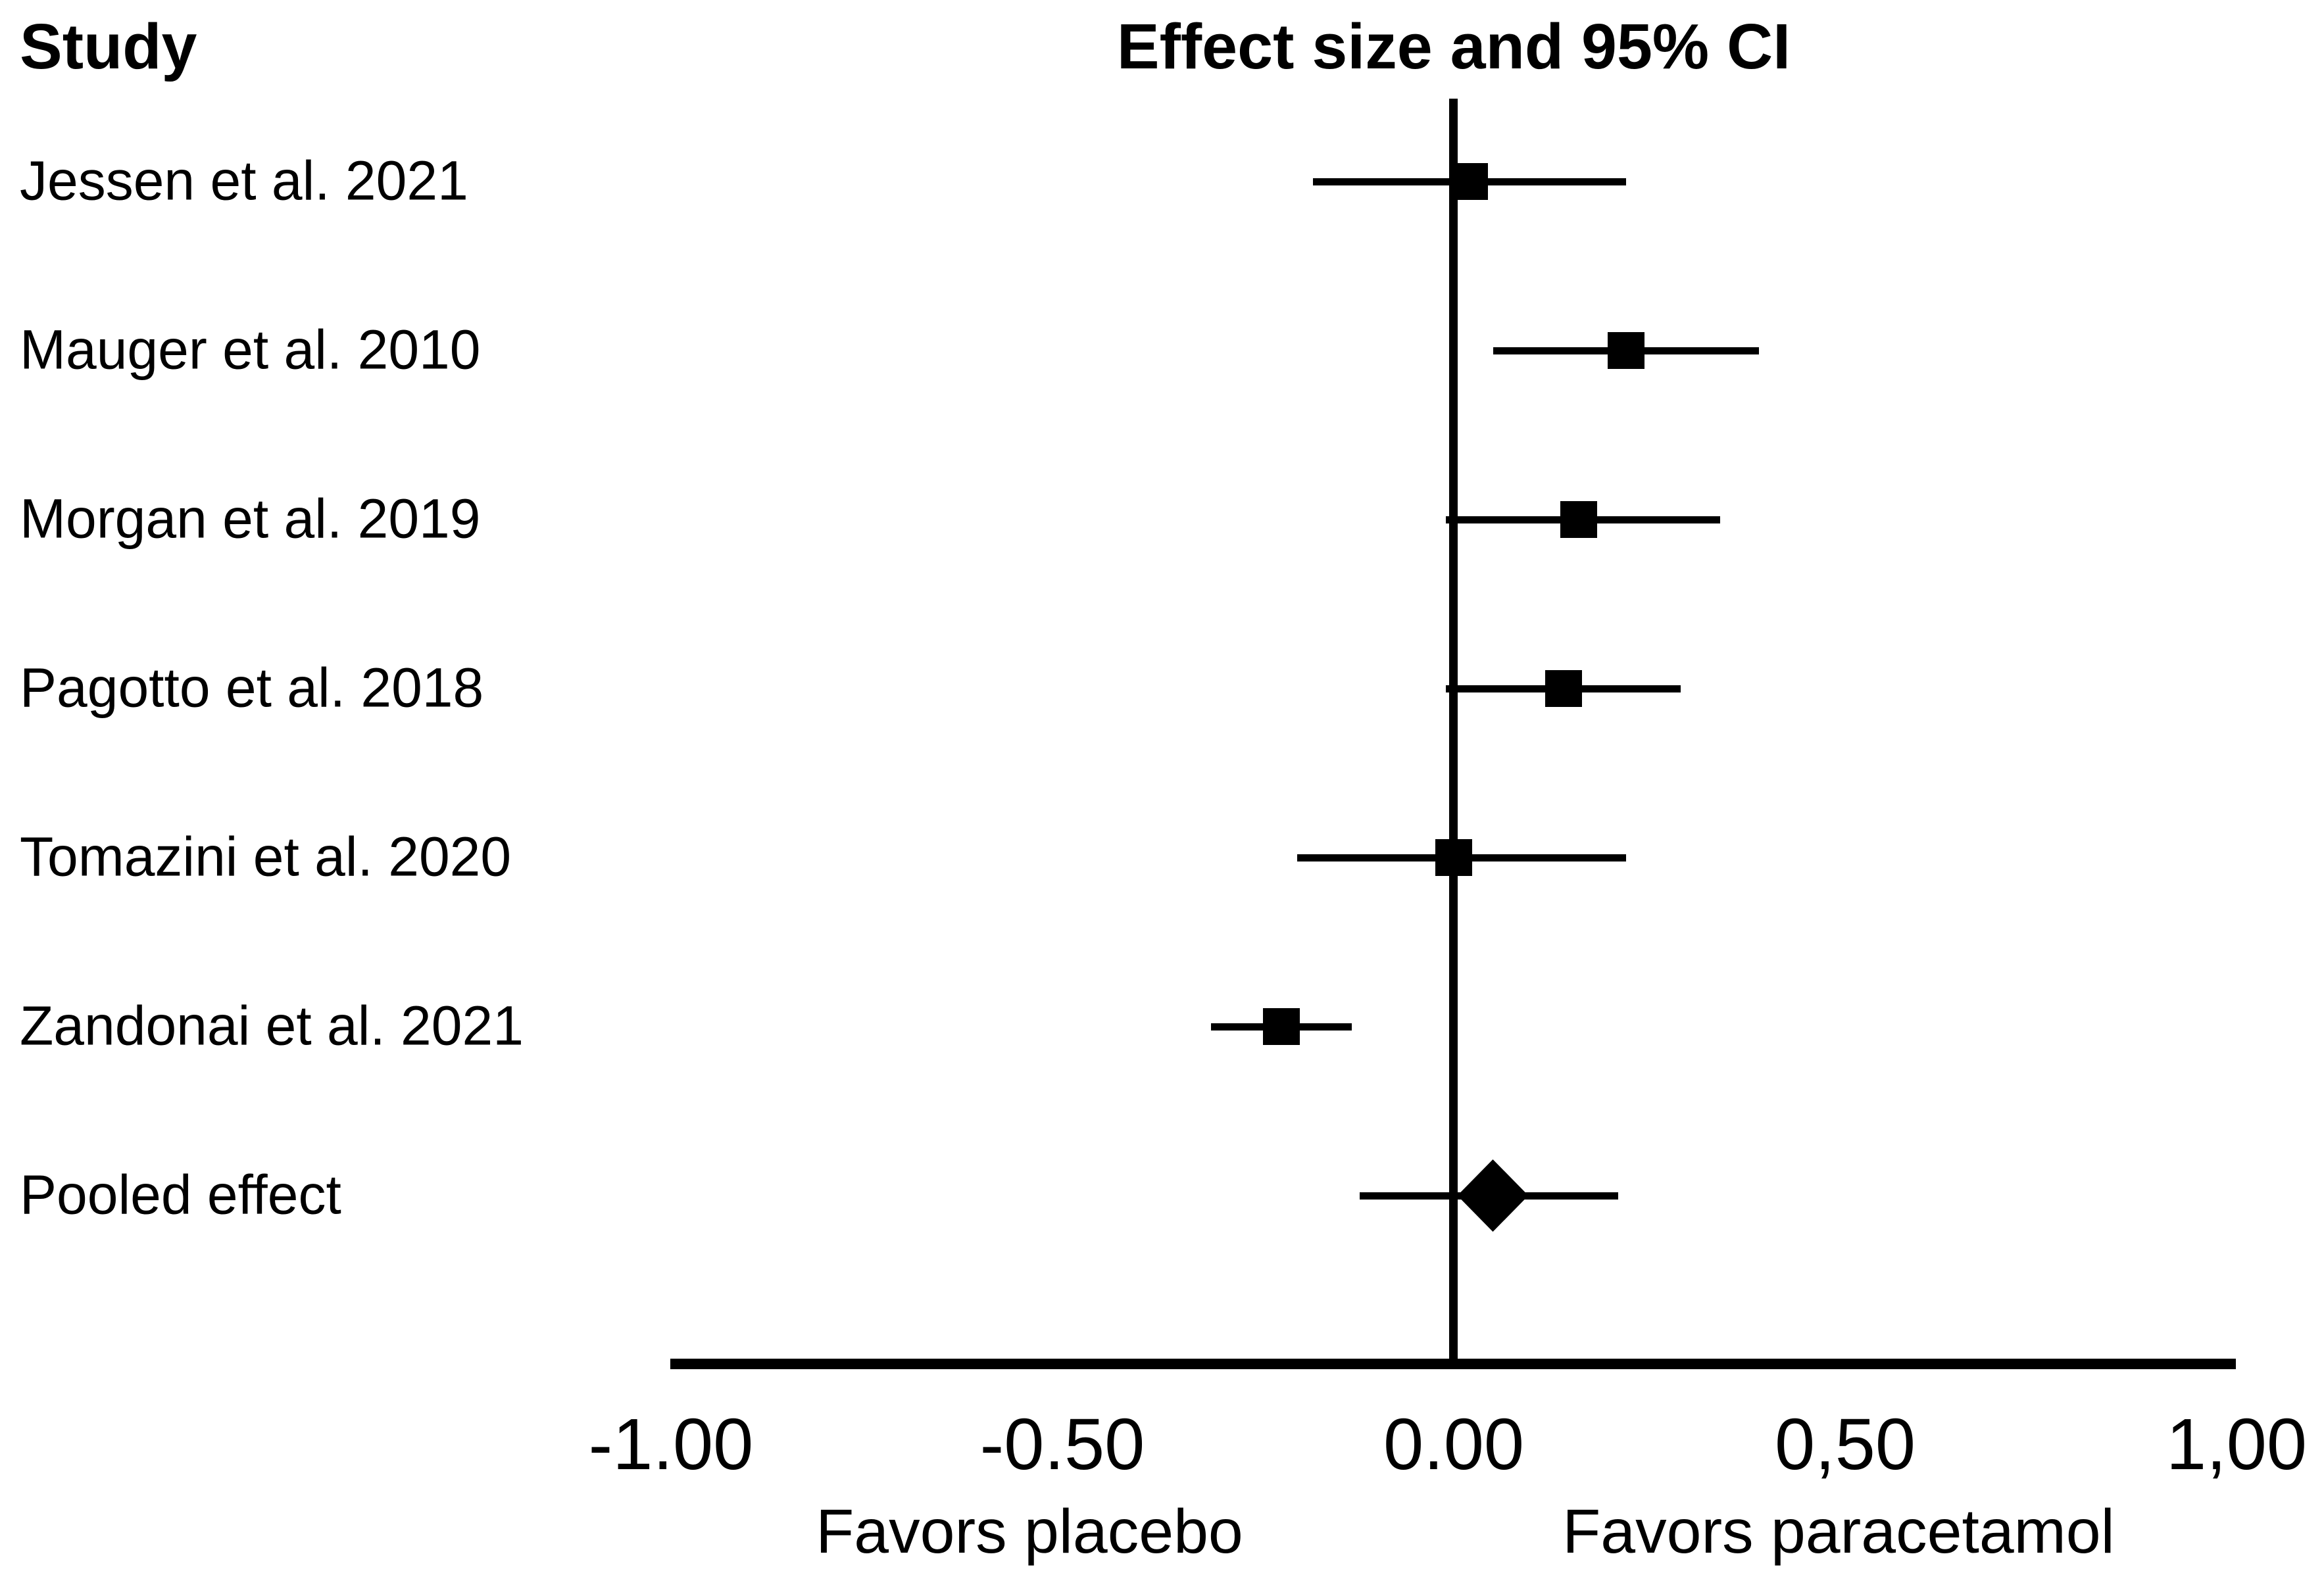 This screenshot has height=1577, width=2324. I want to click on effect-size-header: Effect size and 95% CI, so click(1453, 46).